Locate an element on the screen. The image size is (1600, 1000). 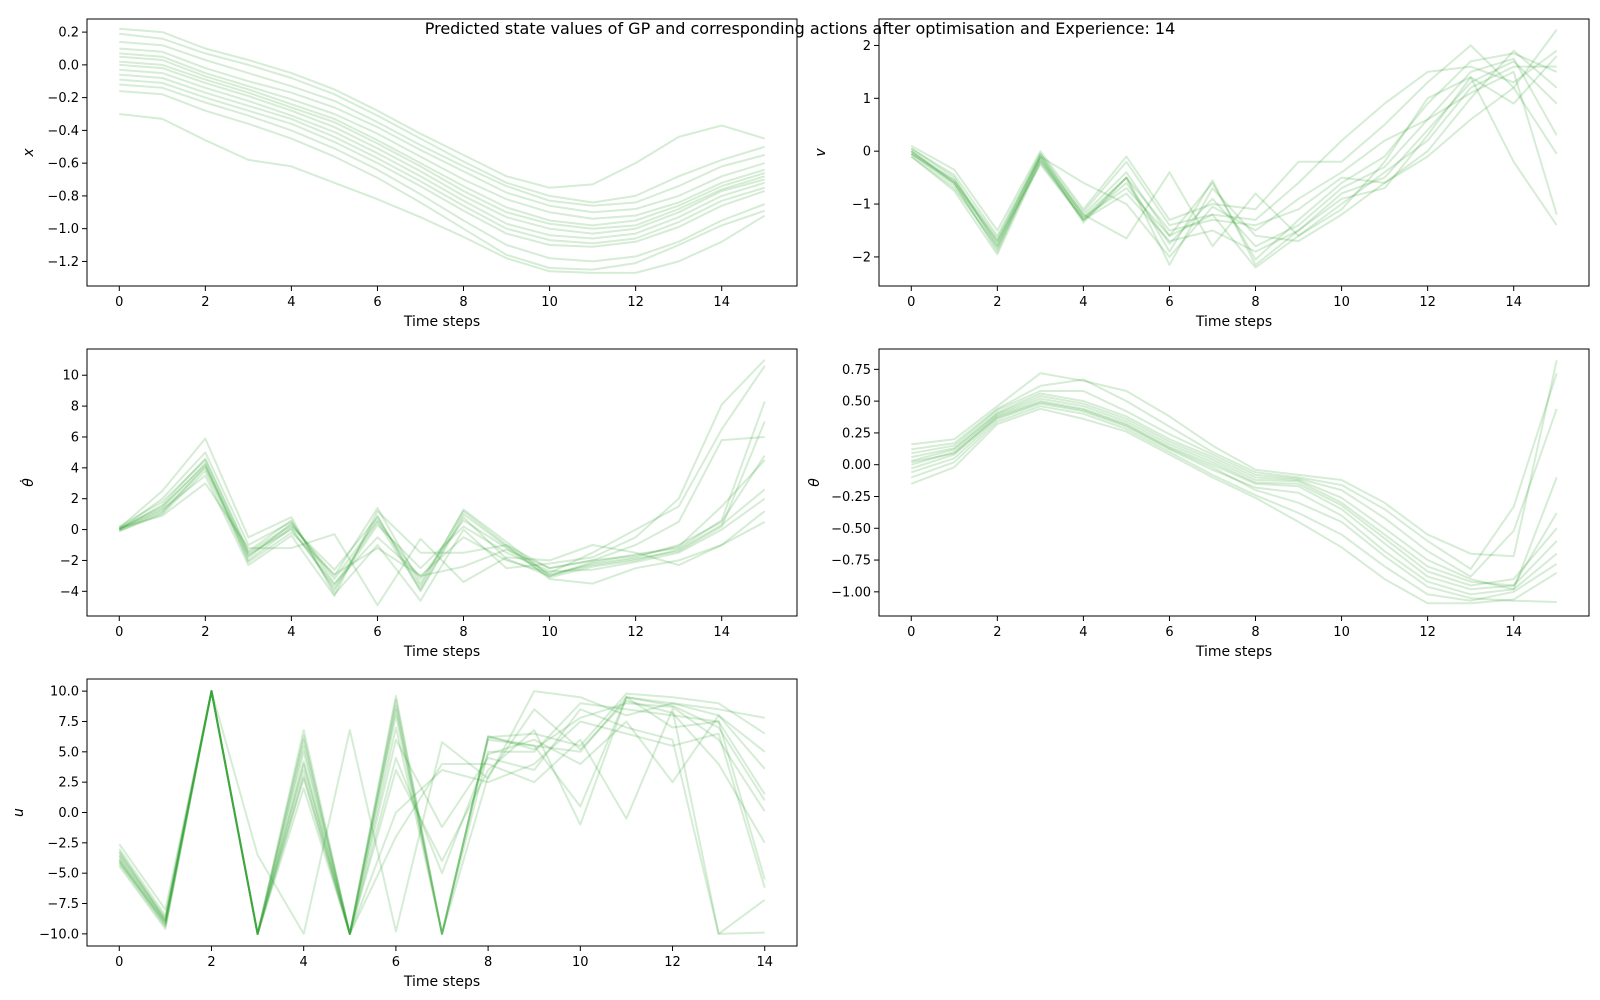
y-tick-label: −0.6 is located at coordinates (63, 164).